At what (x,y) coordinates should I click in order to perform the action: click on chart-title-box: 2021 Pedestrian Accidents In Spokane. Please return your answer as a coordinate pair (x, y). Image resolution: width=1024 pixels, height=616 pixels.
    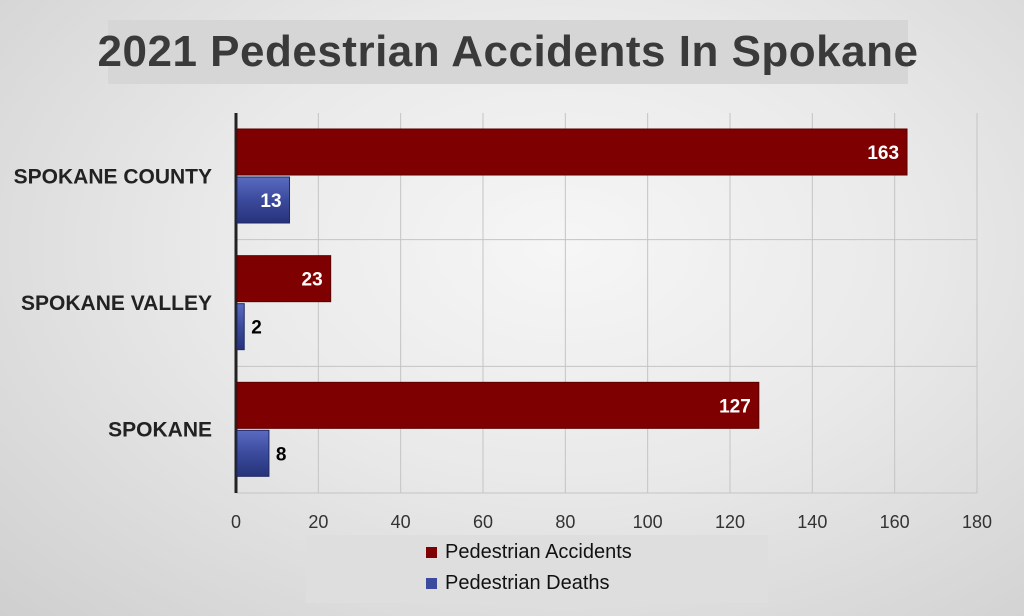
    Looking at the image, I should click on (508, 52).